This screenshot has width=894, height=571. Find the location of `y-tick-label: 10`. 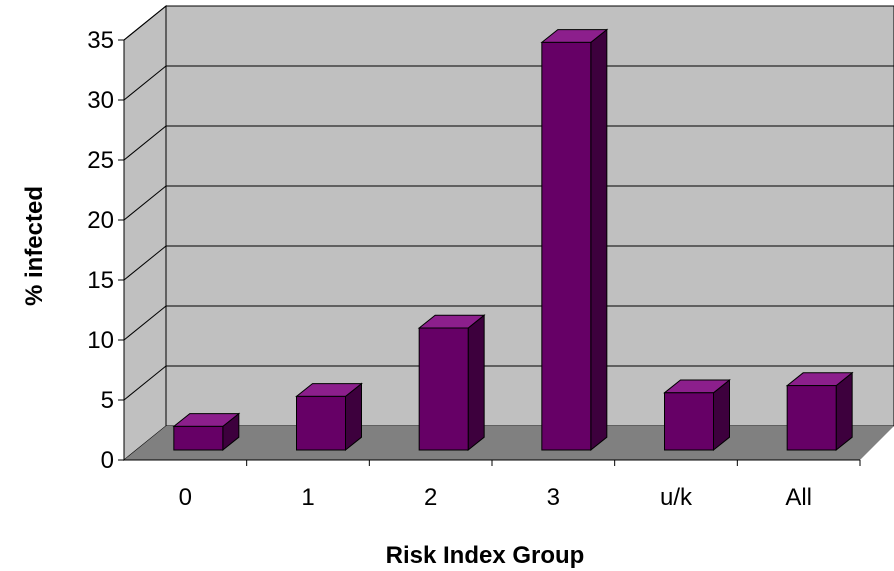

y-tick-label: 10 is located at coordinates (100, 340).